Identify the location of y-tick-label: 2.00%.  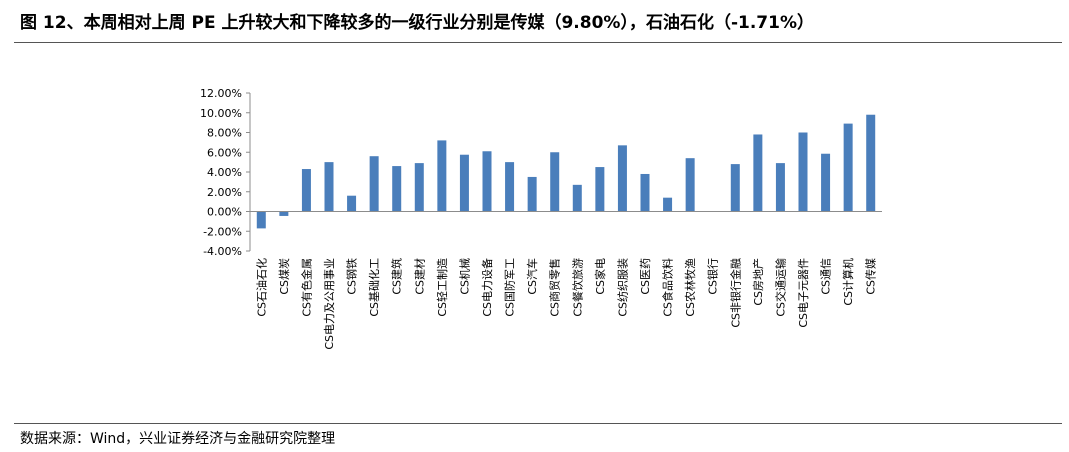
(224, 192).